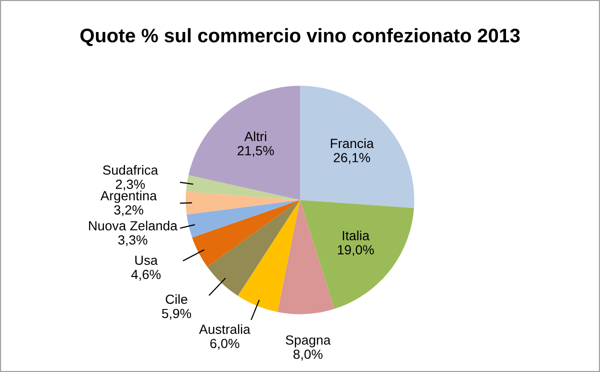 The height and width of the screenshot is (372, 600). What do you see at coordinates (130, 185) in the screenshot?
I see `data-label: 2,3%` at bounding box center [130, 185].